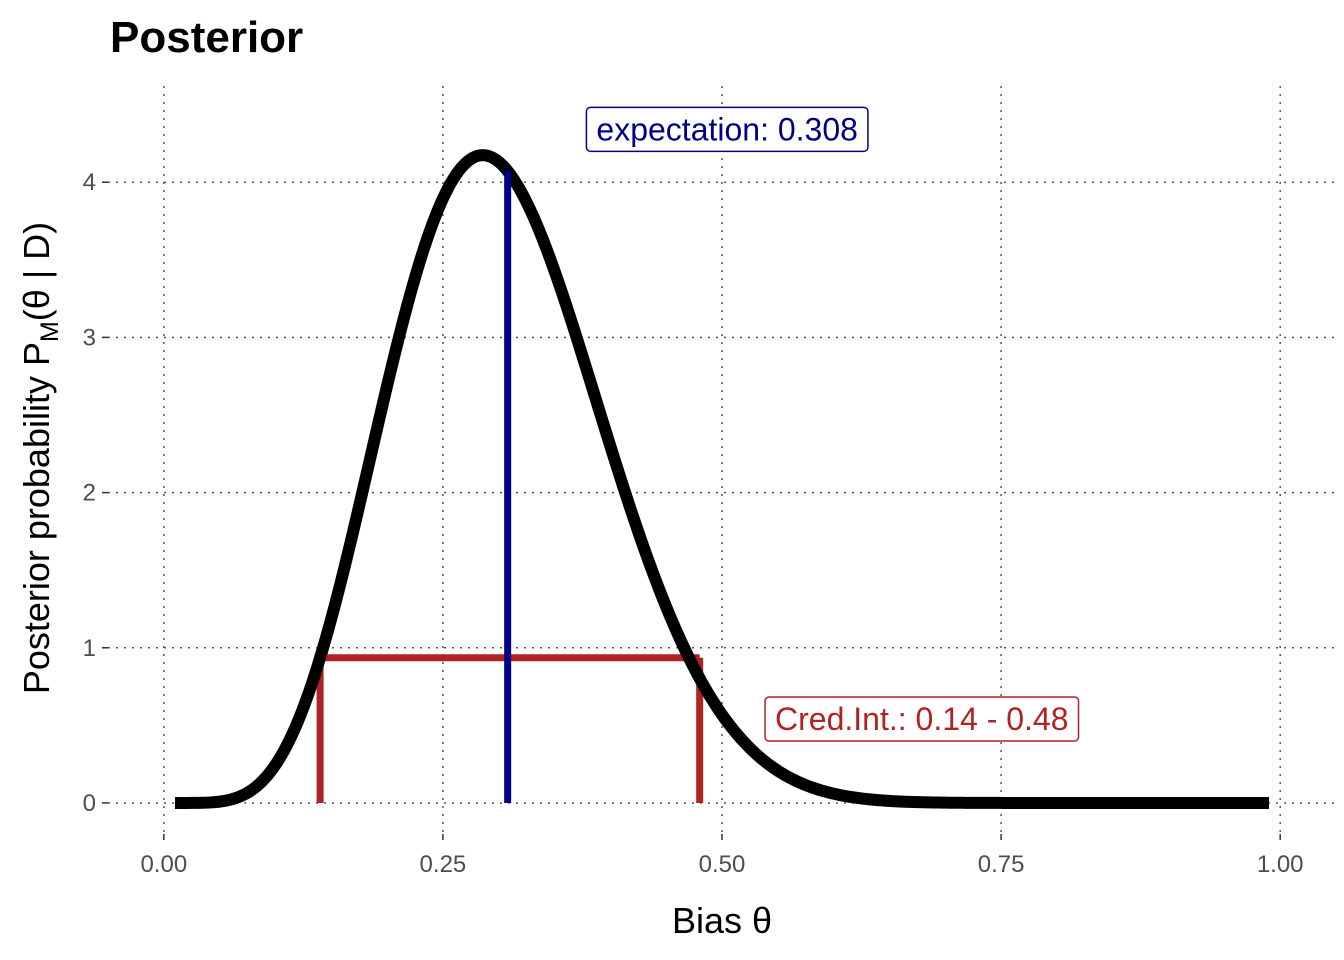  I want to click on credible-interval-label: Cred.Int.: 0.14 - 0.48, so click(922, 719).